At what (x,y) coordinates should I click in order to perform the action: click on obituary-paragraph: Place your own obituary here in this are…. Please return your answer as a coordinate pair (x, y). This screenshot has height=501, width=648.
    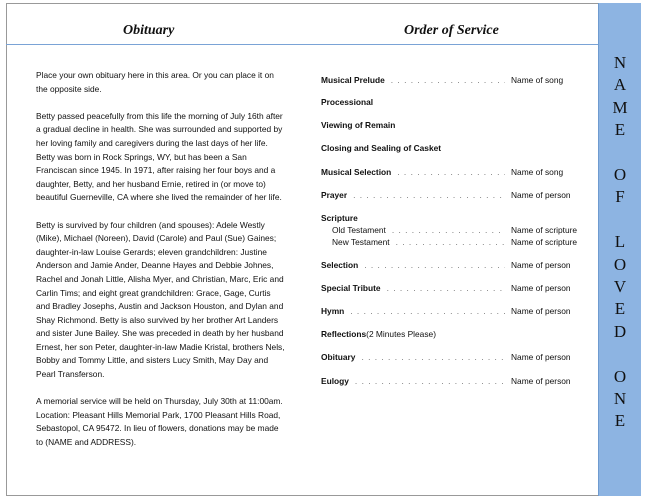
    Looking at the image, I should click on (155, 82).